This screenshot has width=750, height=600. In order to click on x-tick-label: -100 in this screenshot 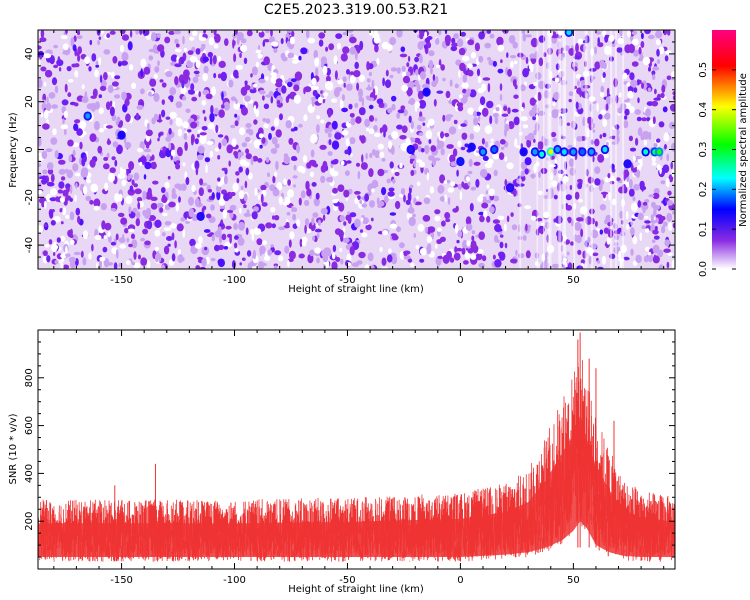, I will do `click(234, 580)`.